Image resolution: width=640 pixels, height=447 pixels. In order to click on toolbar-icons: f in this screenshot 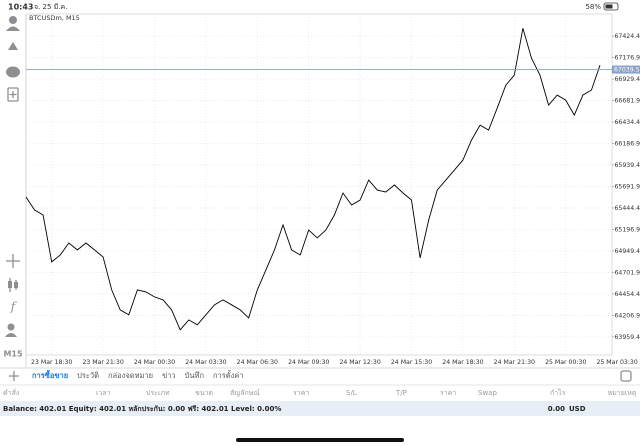, I will do `click(12, 176)`.